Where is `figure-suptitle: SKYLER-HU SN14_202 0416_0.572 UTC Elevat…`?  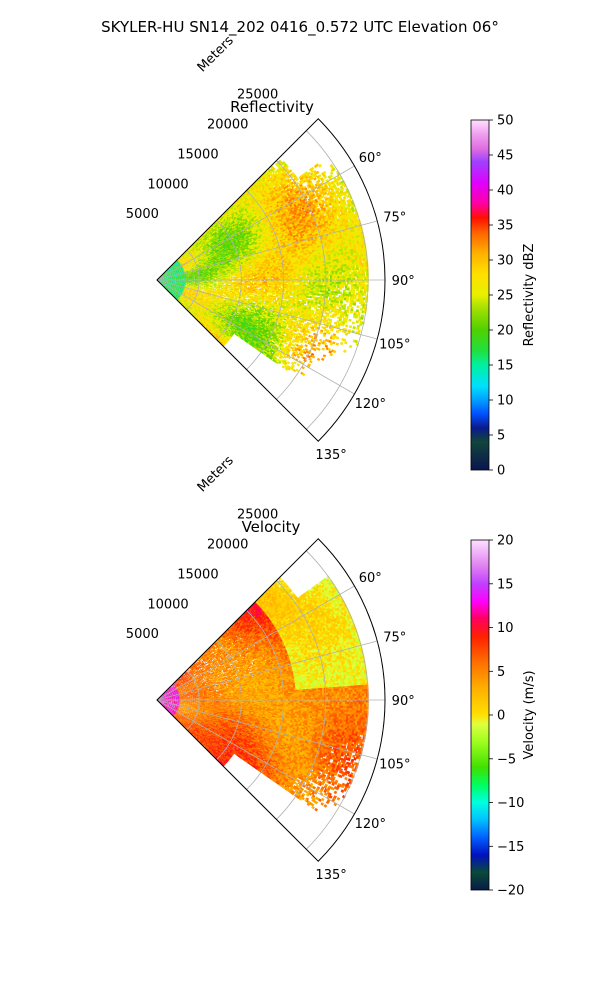
figure-suptitle: SKYLER-HU SN14_202 0416_0.572 UTC Elevat… is located at coordinates (300, 27).